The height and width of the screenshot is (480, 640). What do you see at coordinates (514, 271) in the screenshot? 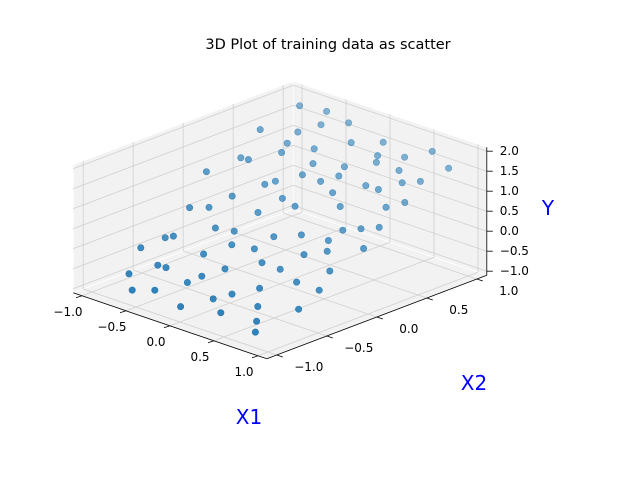
I see `z-tick-label: −1.0` at bounding box center [514, 271].